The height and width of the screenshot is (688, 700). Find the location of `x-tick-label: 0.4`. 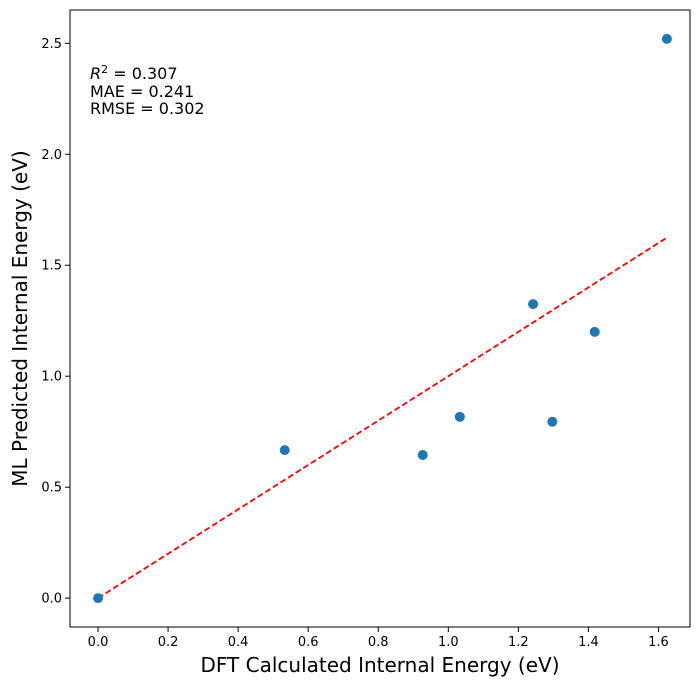

x-tick-label: 0.4 is located at coordinates (238, 642).